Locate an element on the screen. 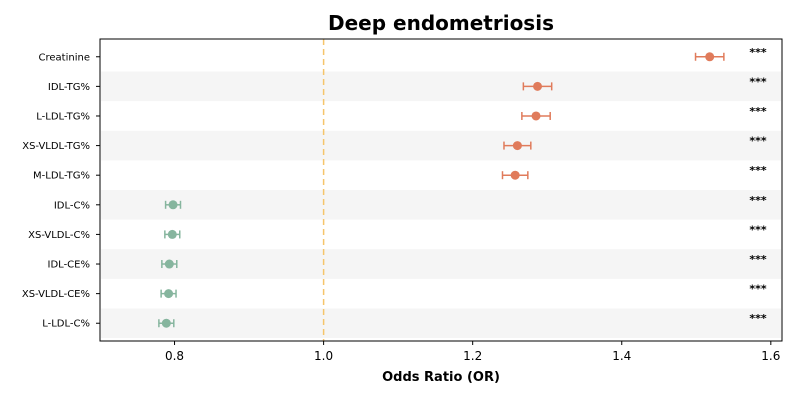 The image size is (800, 400). y-tick-label: IDL-CE% is located at coordinates (69, 265).